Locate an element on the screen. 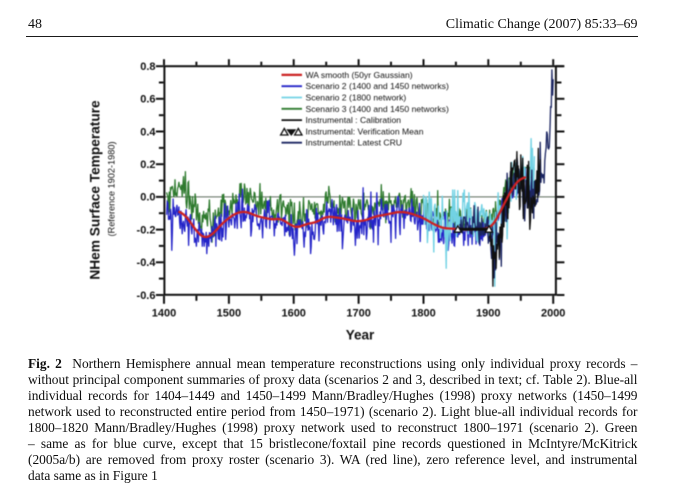 This screenshot has height=504, width=680. svg-text:Scenario 2 (1400 and 1450 netw: Scenario 2 (1400 and 1450 networks) is located at coordinates (377, 86).